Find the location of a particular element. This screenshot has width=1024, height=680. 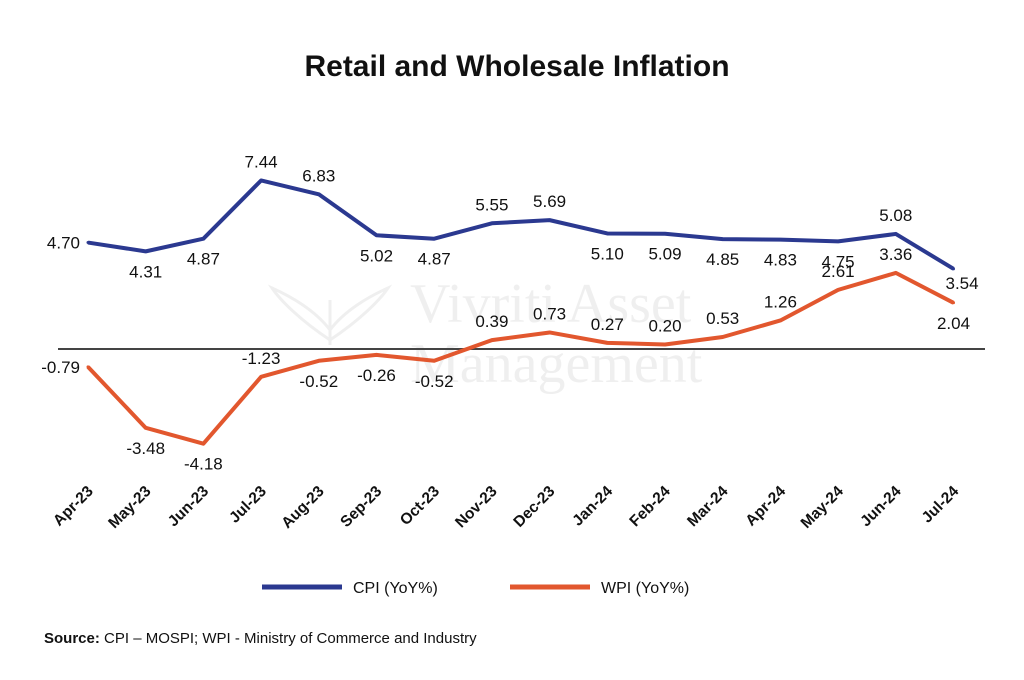

legend-label-wpi: WPI (YoY%) is located at coordinates (645, 588).